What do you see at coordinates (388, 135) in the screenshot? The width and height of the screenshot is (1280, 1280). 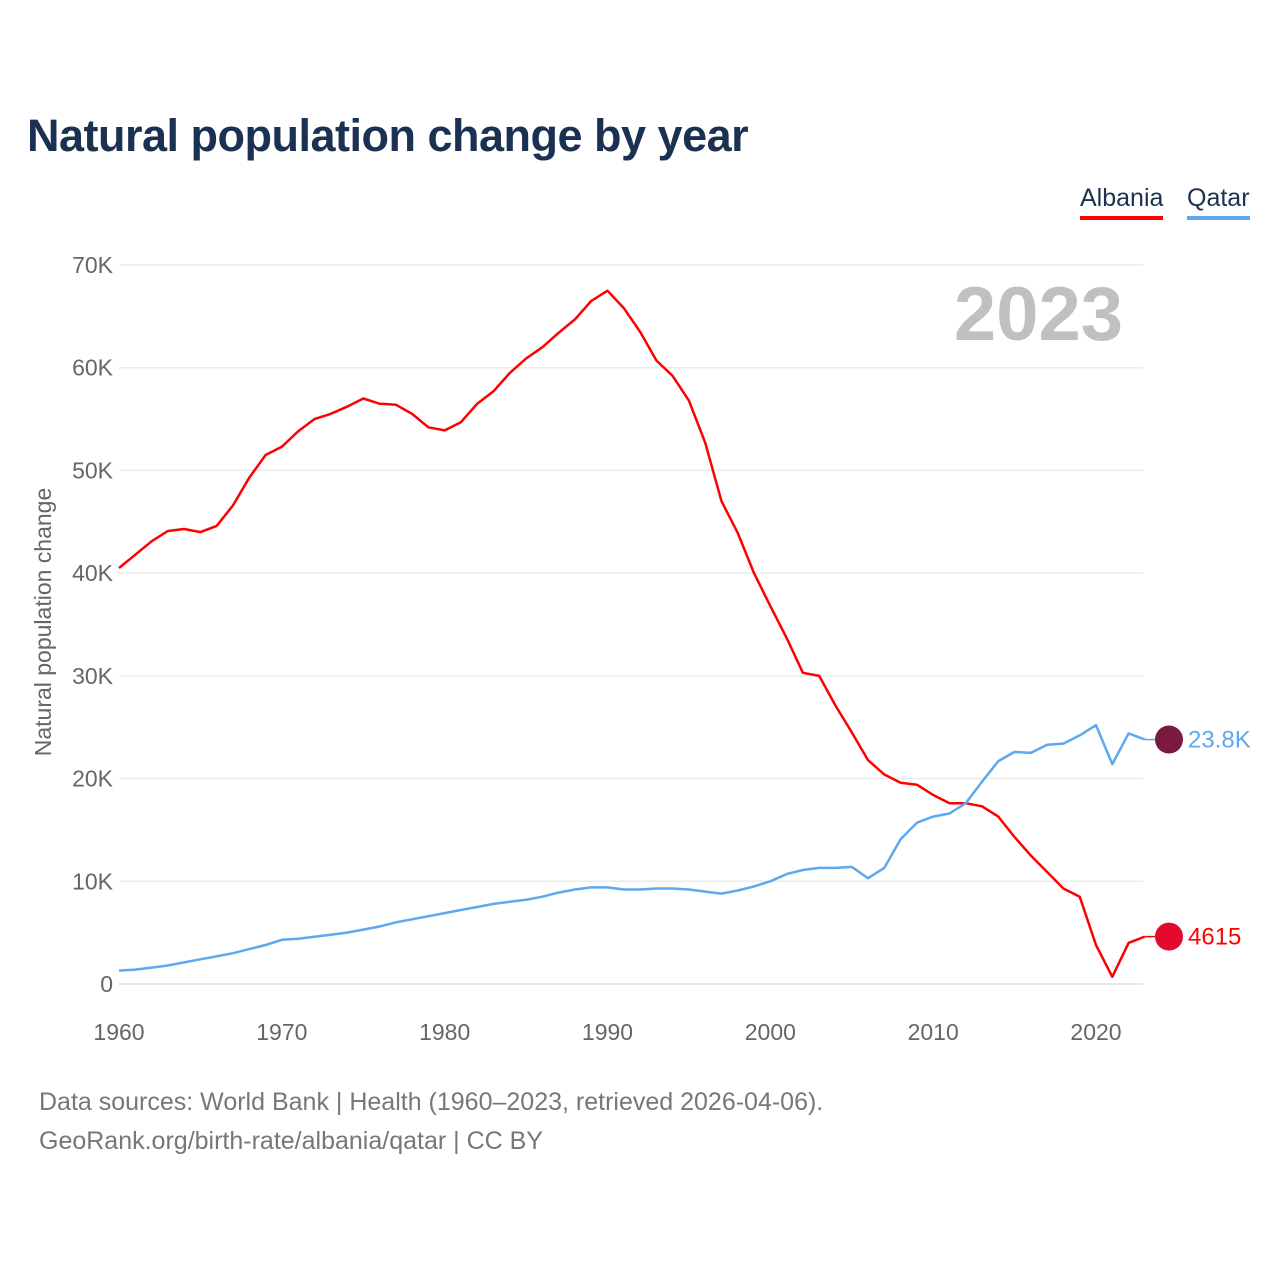 I see `chart-title: Natural population change by year` at bounding box center [388, 135].